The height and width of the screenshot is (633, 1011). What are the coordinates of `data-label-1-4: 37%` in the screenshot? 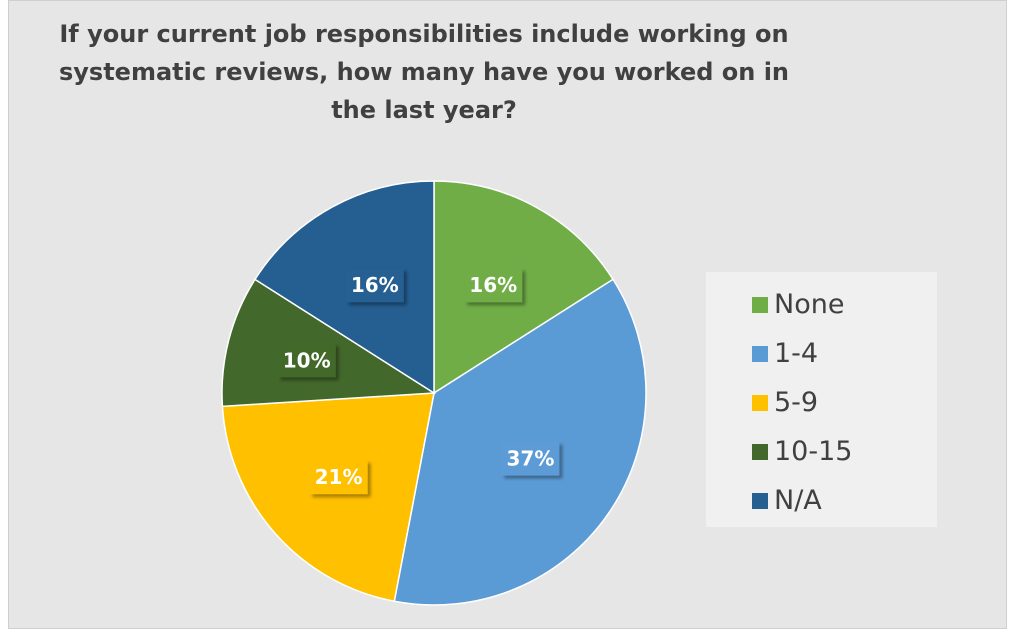 It's located at (530, 458).